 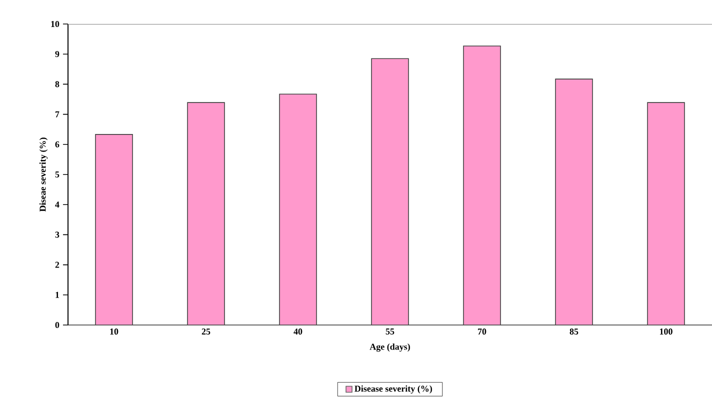 What do you see at coordinates (57, 265) in the screenshot?
I see `y-tick-label: 2` at bounding box center [57, 265].